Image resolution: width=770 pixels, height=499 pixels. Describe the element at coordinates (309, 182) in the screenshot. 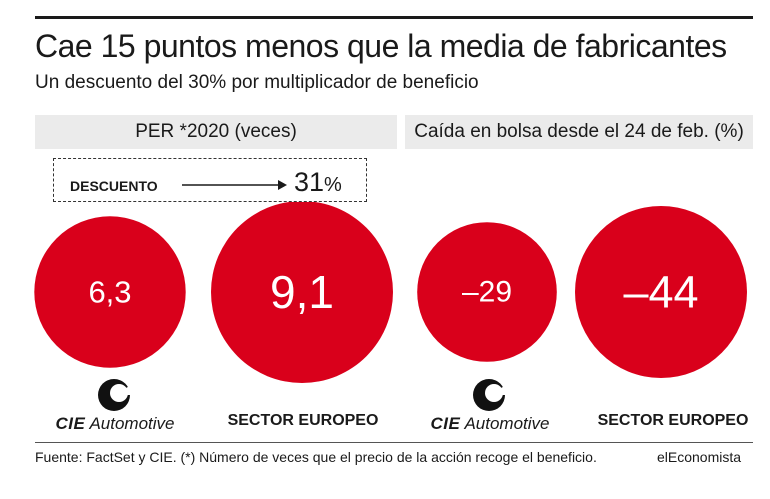

I see `discount-number: 31` at that location.